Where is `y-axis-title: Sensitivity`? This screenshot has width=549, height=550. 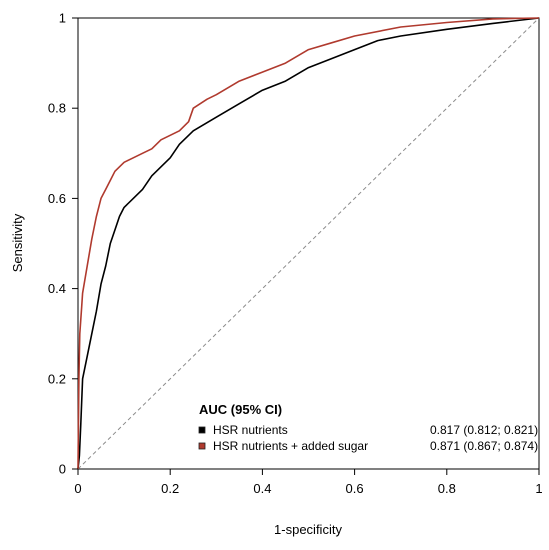 y-axis-title: Sensitivity is located at coordinates (17, 242).